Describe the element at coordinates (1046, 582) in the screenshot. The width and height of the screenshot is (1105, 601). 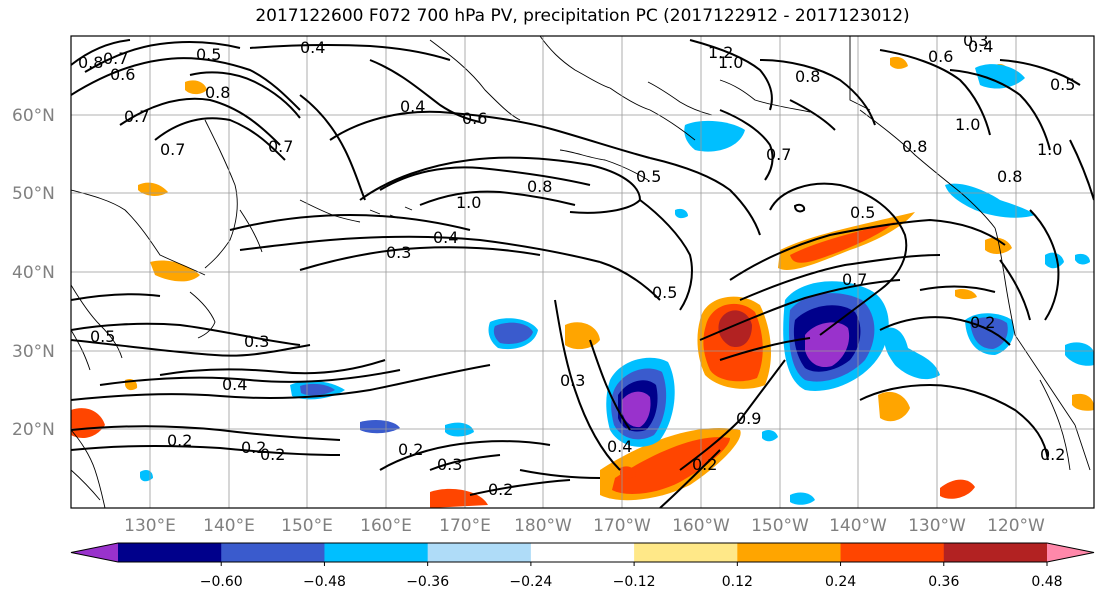
I see `colorbar-tick-label: 0.48` at that location.